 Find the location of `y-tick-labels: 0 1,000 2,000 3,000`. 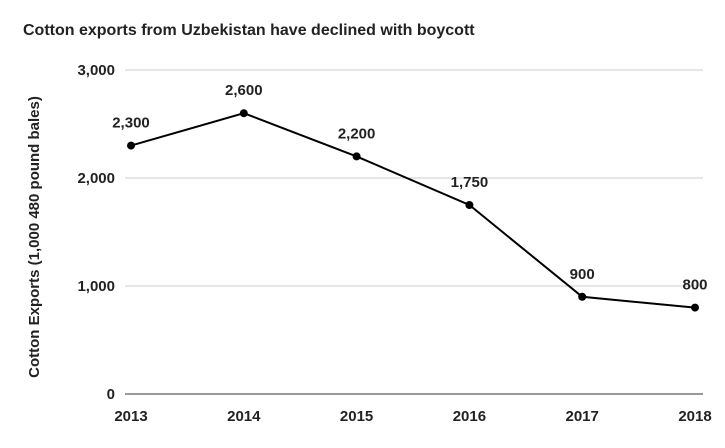

y-tick-labels: 0 1,000 2,000 3,000 is located at coordinates (96, 232).